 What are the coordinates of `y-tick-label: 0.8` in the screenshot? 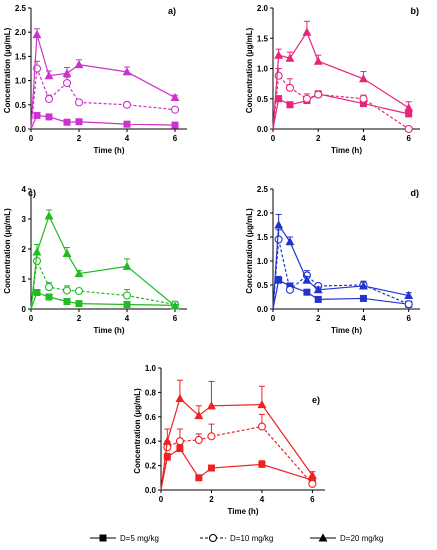 It's located at (151, 392).